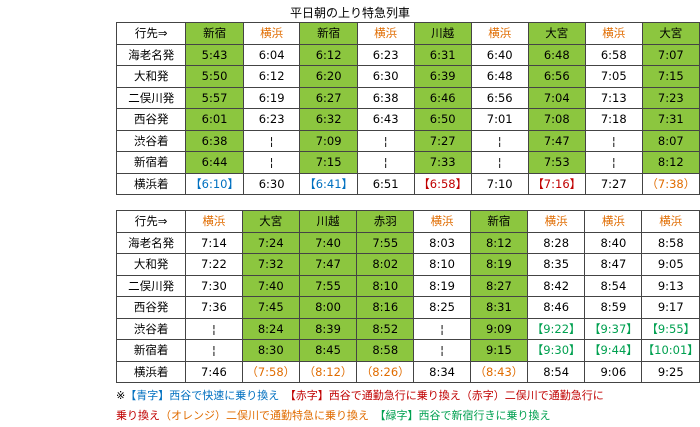 This screenshot has width=700, height=427. Describe the element at coordinates (556, 183) in the screenshot. I see `time-cell: 【7:16】` at that location.